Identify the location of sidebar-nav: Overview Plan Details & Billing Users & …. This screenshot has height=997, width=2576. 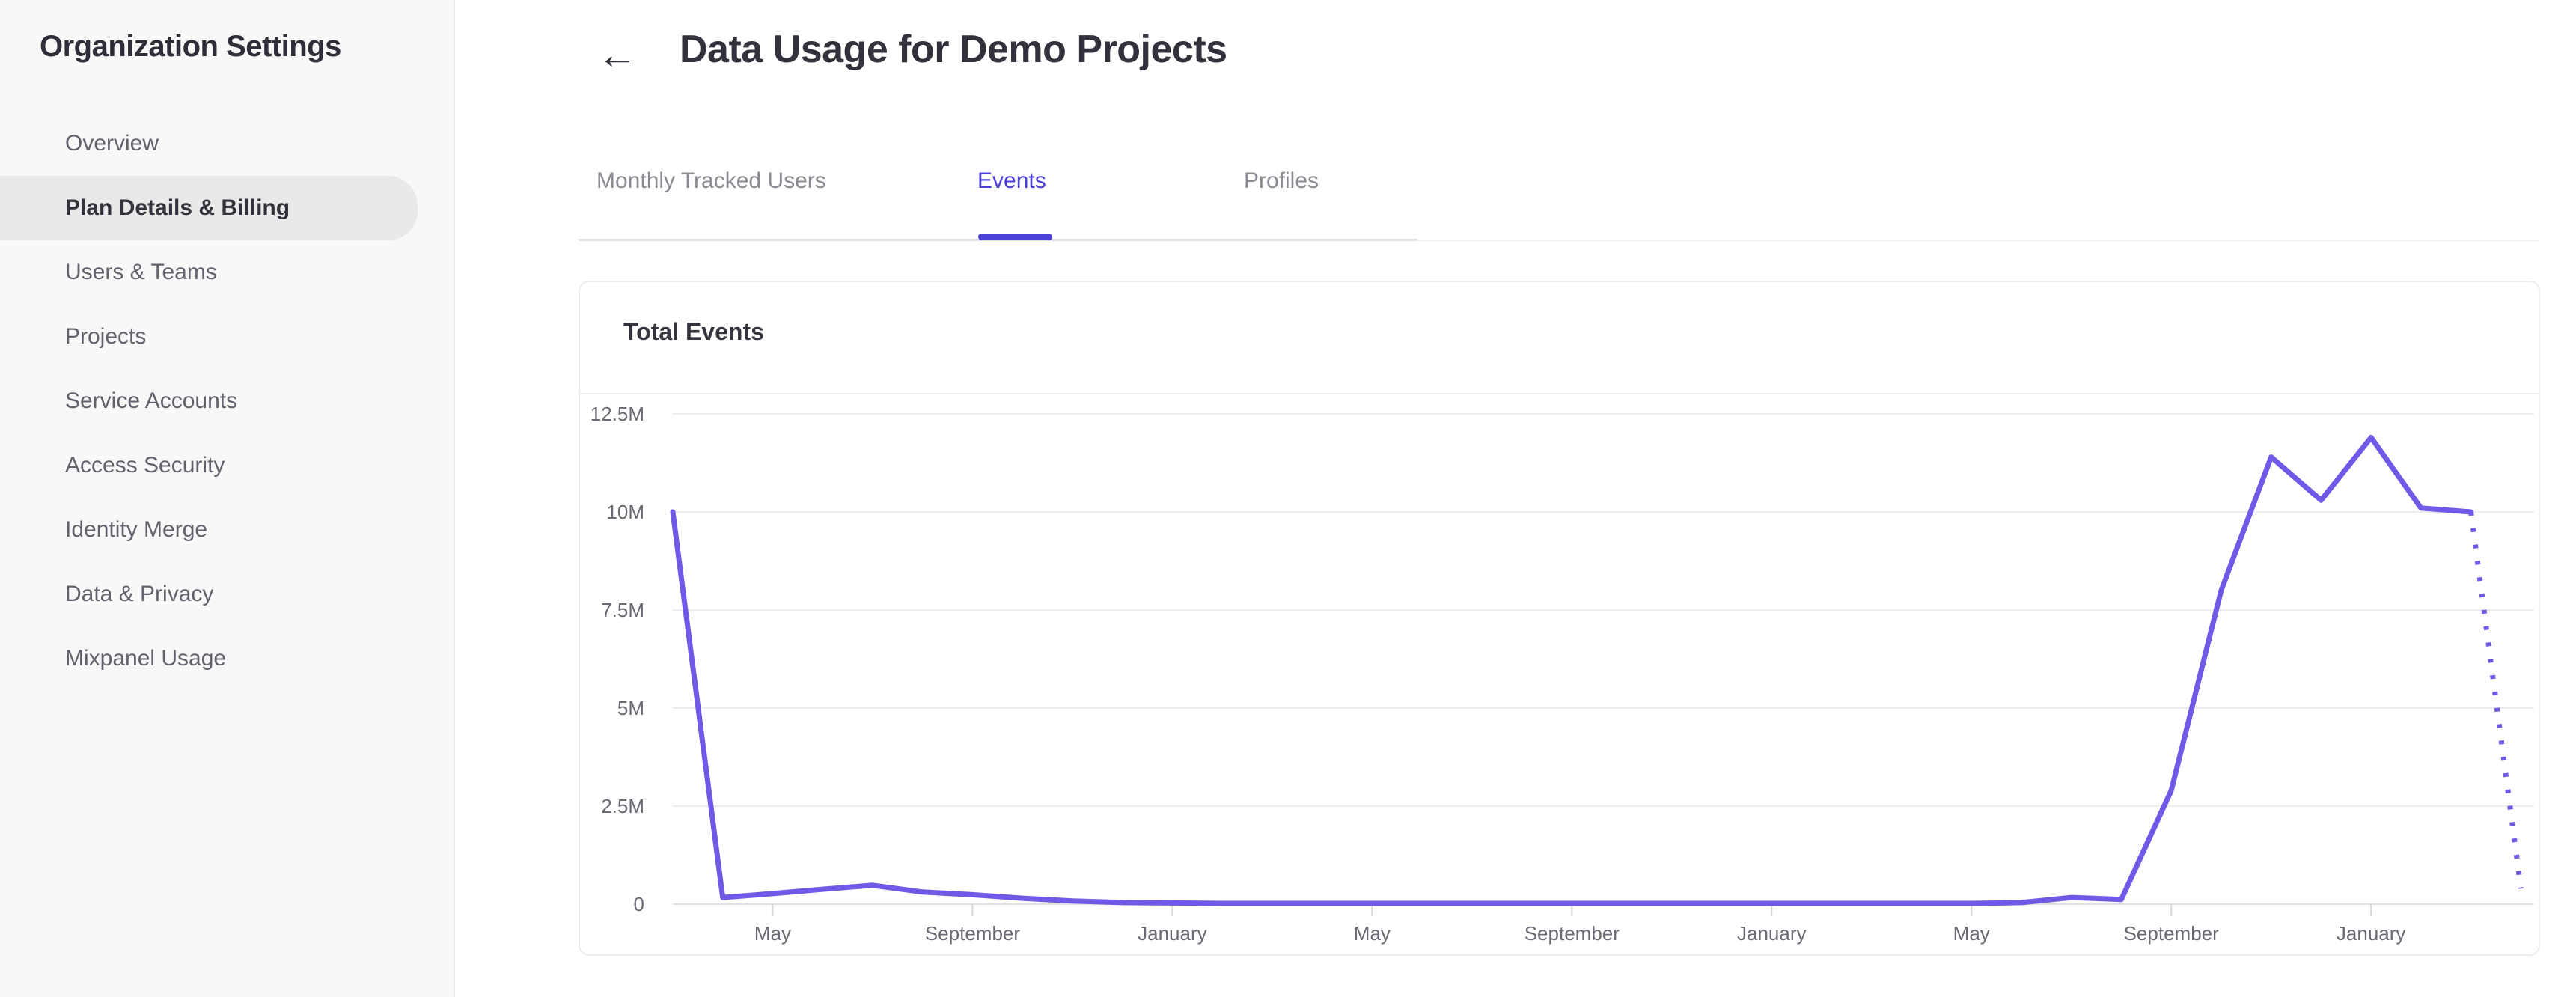
(227, 402).